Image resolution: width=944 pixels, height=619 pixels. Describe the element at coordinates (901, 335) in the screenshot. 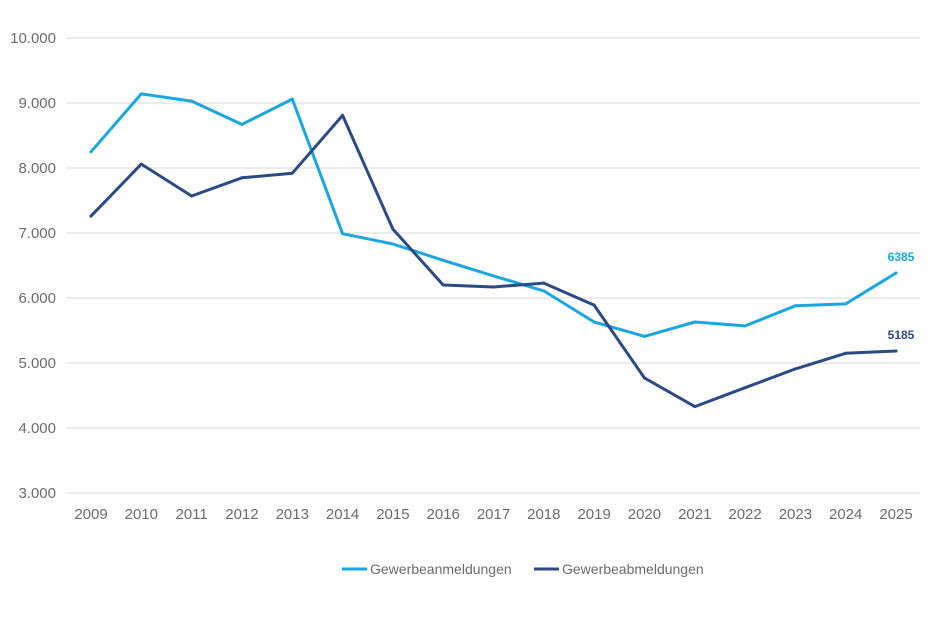

I see `end-value-label: 5185` at that location.